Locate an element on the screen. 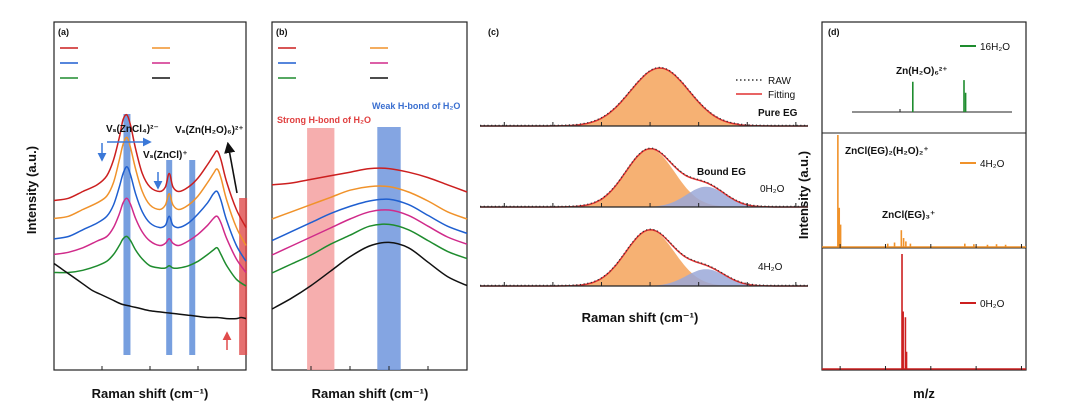 This screenshot has width=1080, height=414. legend-4h2o-label: 4H₂O is located at coordinates (992, 164).